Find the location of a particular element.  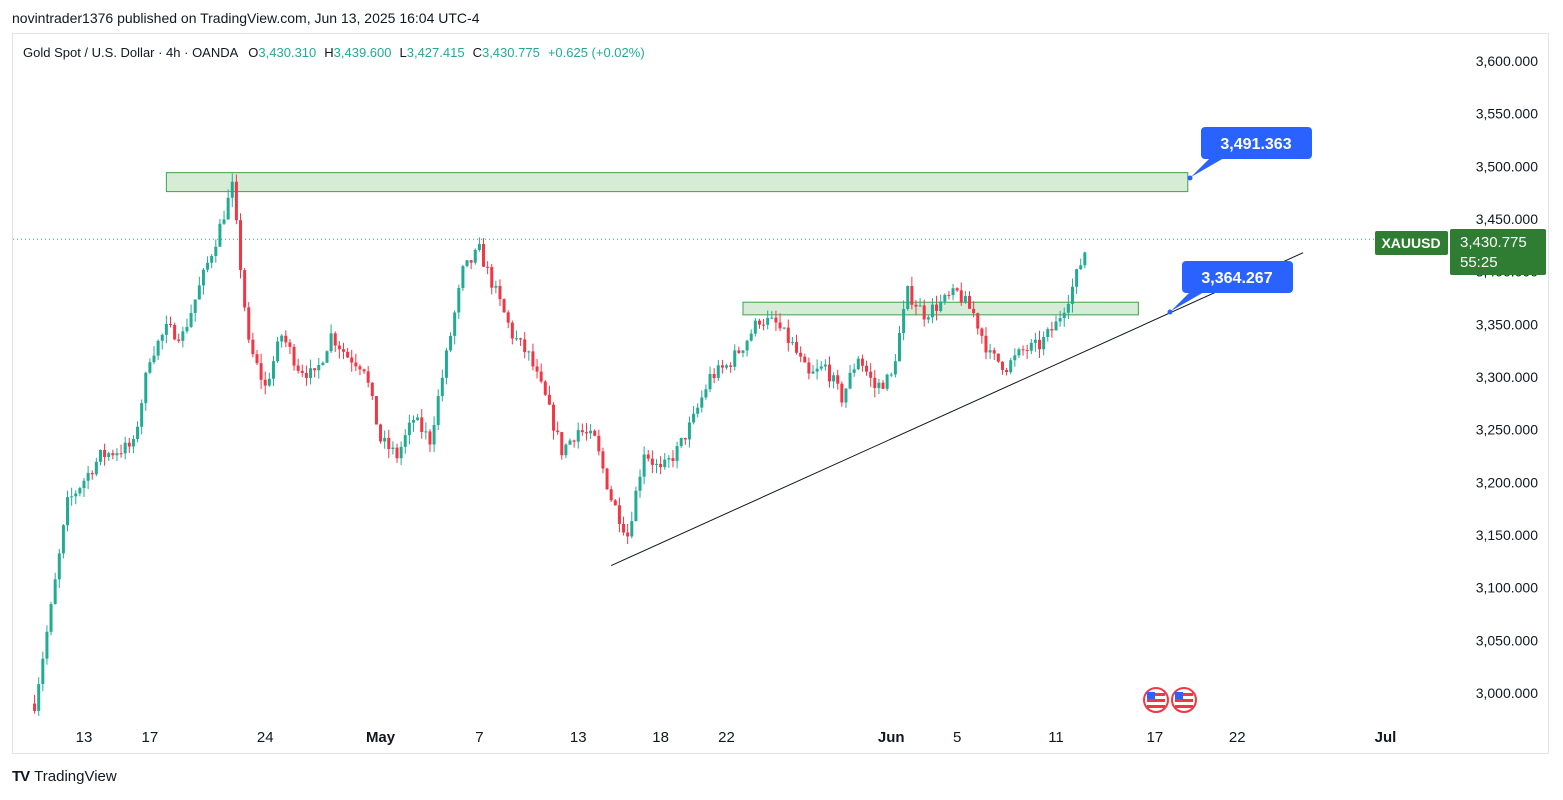

callout-lower: 3,364.267 is located at coordinates (1230, 288).